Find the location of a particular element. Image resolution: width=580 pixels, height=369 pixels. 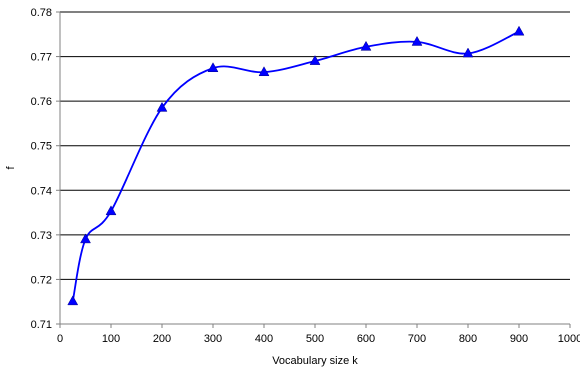

x-tick-label: 500 is located at coordinates (315, 339).